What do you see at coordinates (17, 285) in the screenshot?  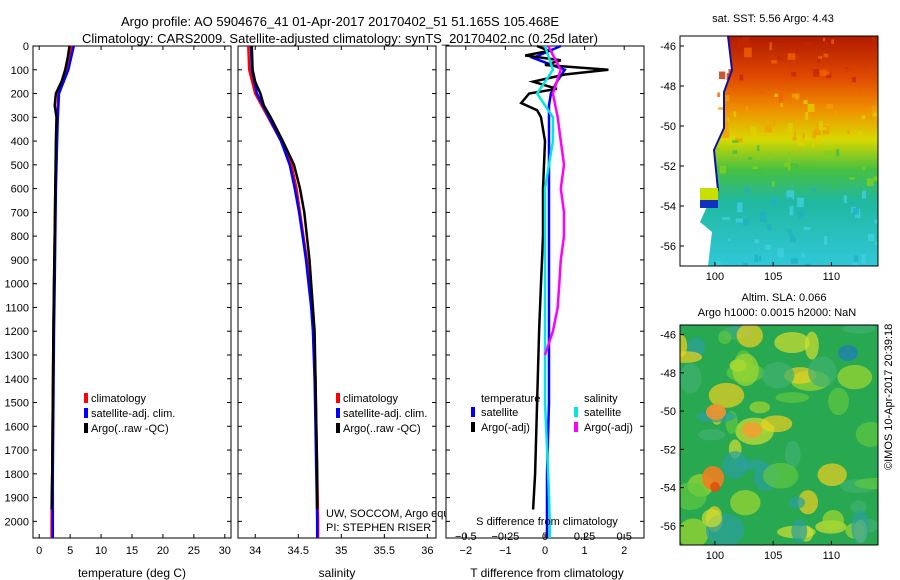 I see `y-tick-label: 1000` at bounding box center [17, 285].